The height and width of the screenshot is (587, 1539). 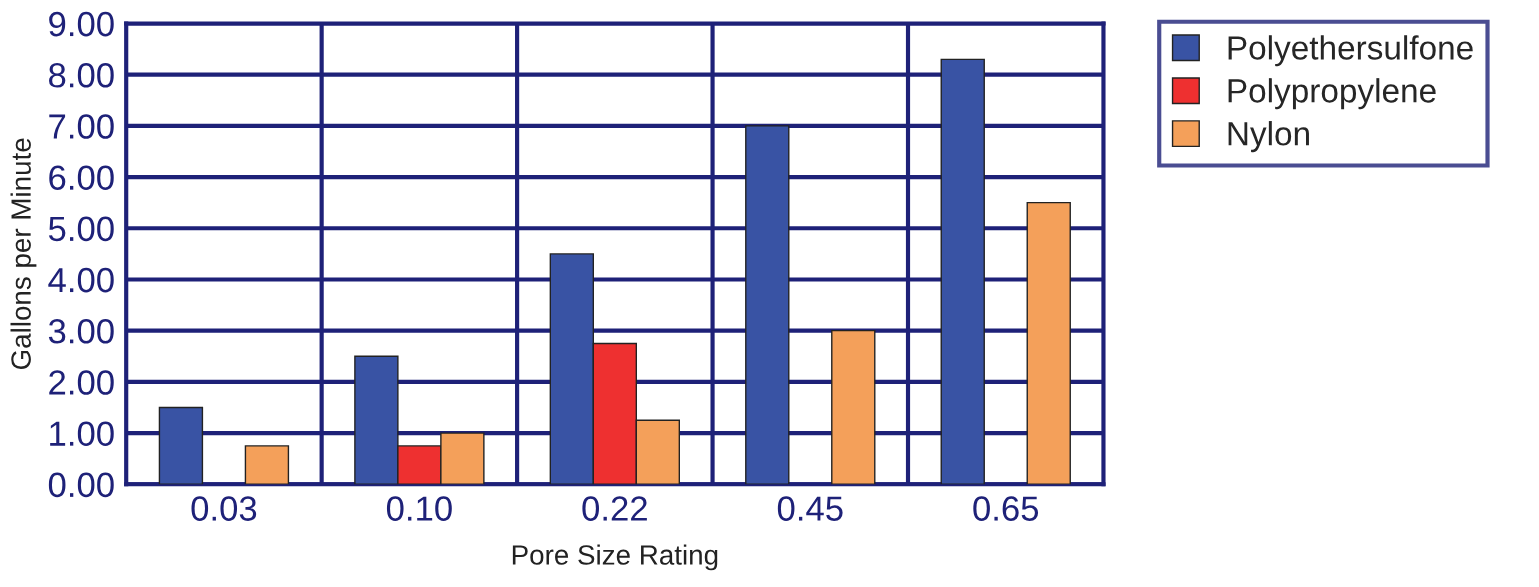 What do you see at coordinates (1332, 94) in the screenshot?
I see `legend-label: Polypropylene` at bounding box center [1332, 94].